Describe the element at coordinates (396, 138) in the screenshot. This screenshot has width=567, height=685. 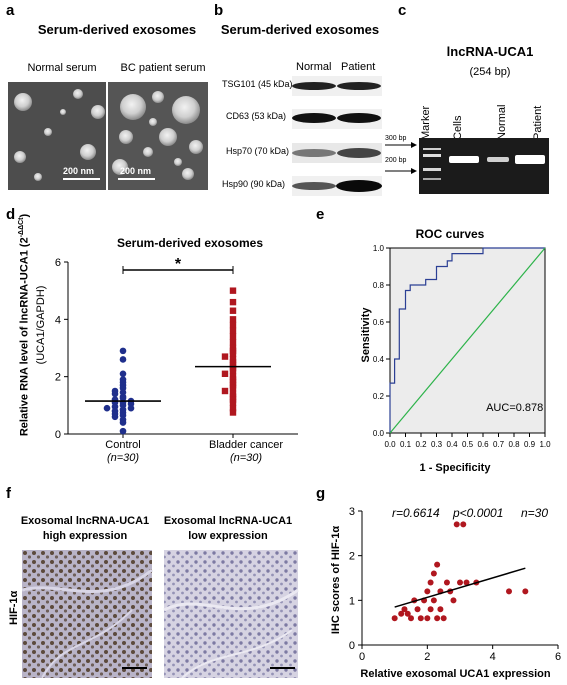
I see `bp-300-label: 300 bp` at that location.